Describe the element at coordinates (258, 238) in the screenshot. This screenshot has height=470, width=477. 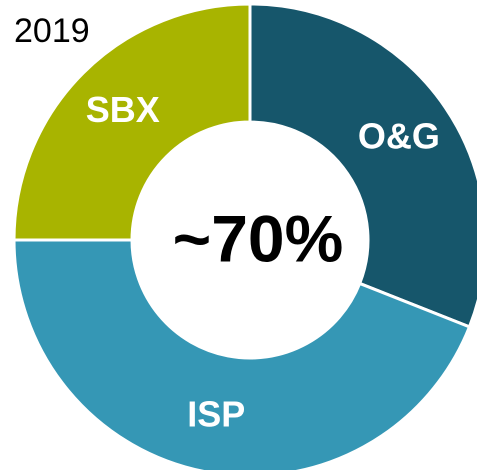
I see `center-label: ~70%` at that location.